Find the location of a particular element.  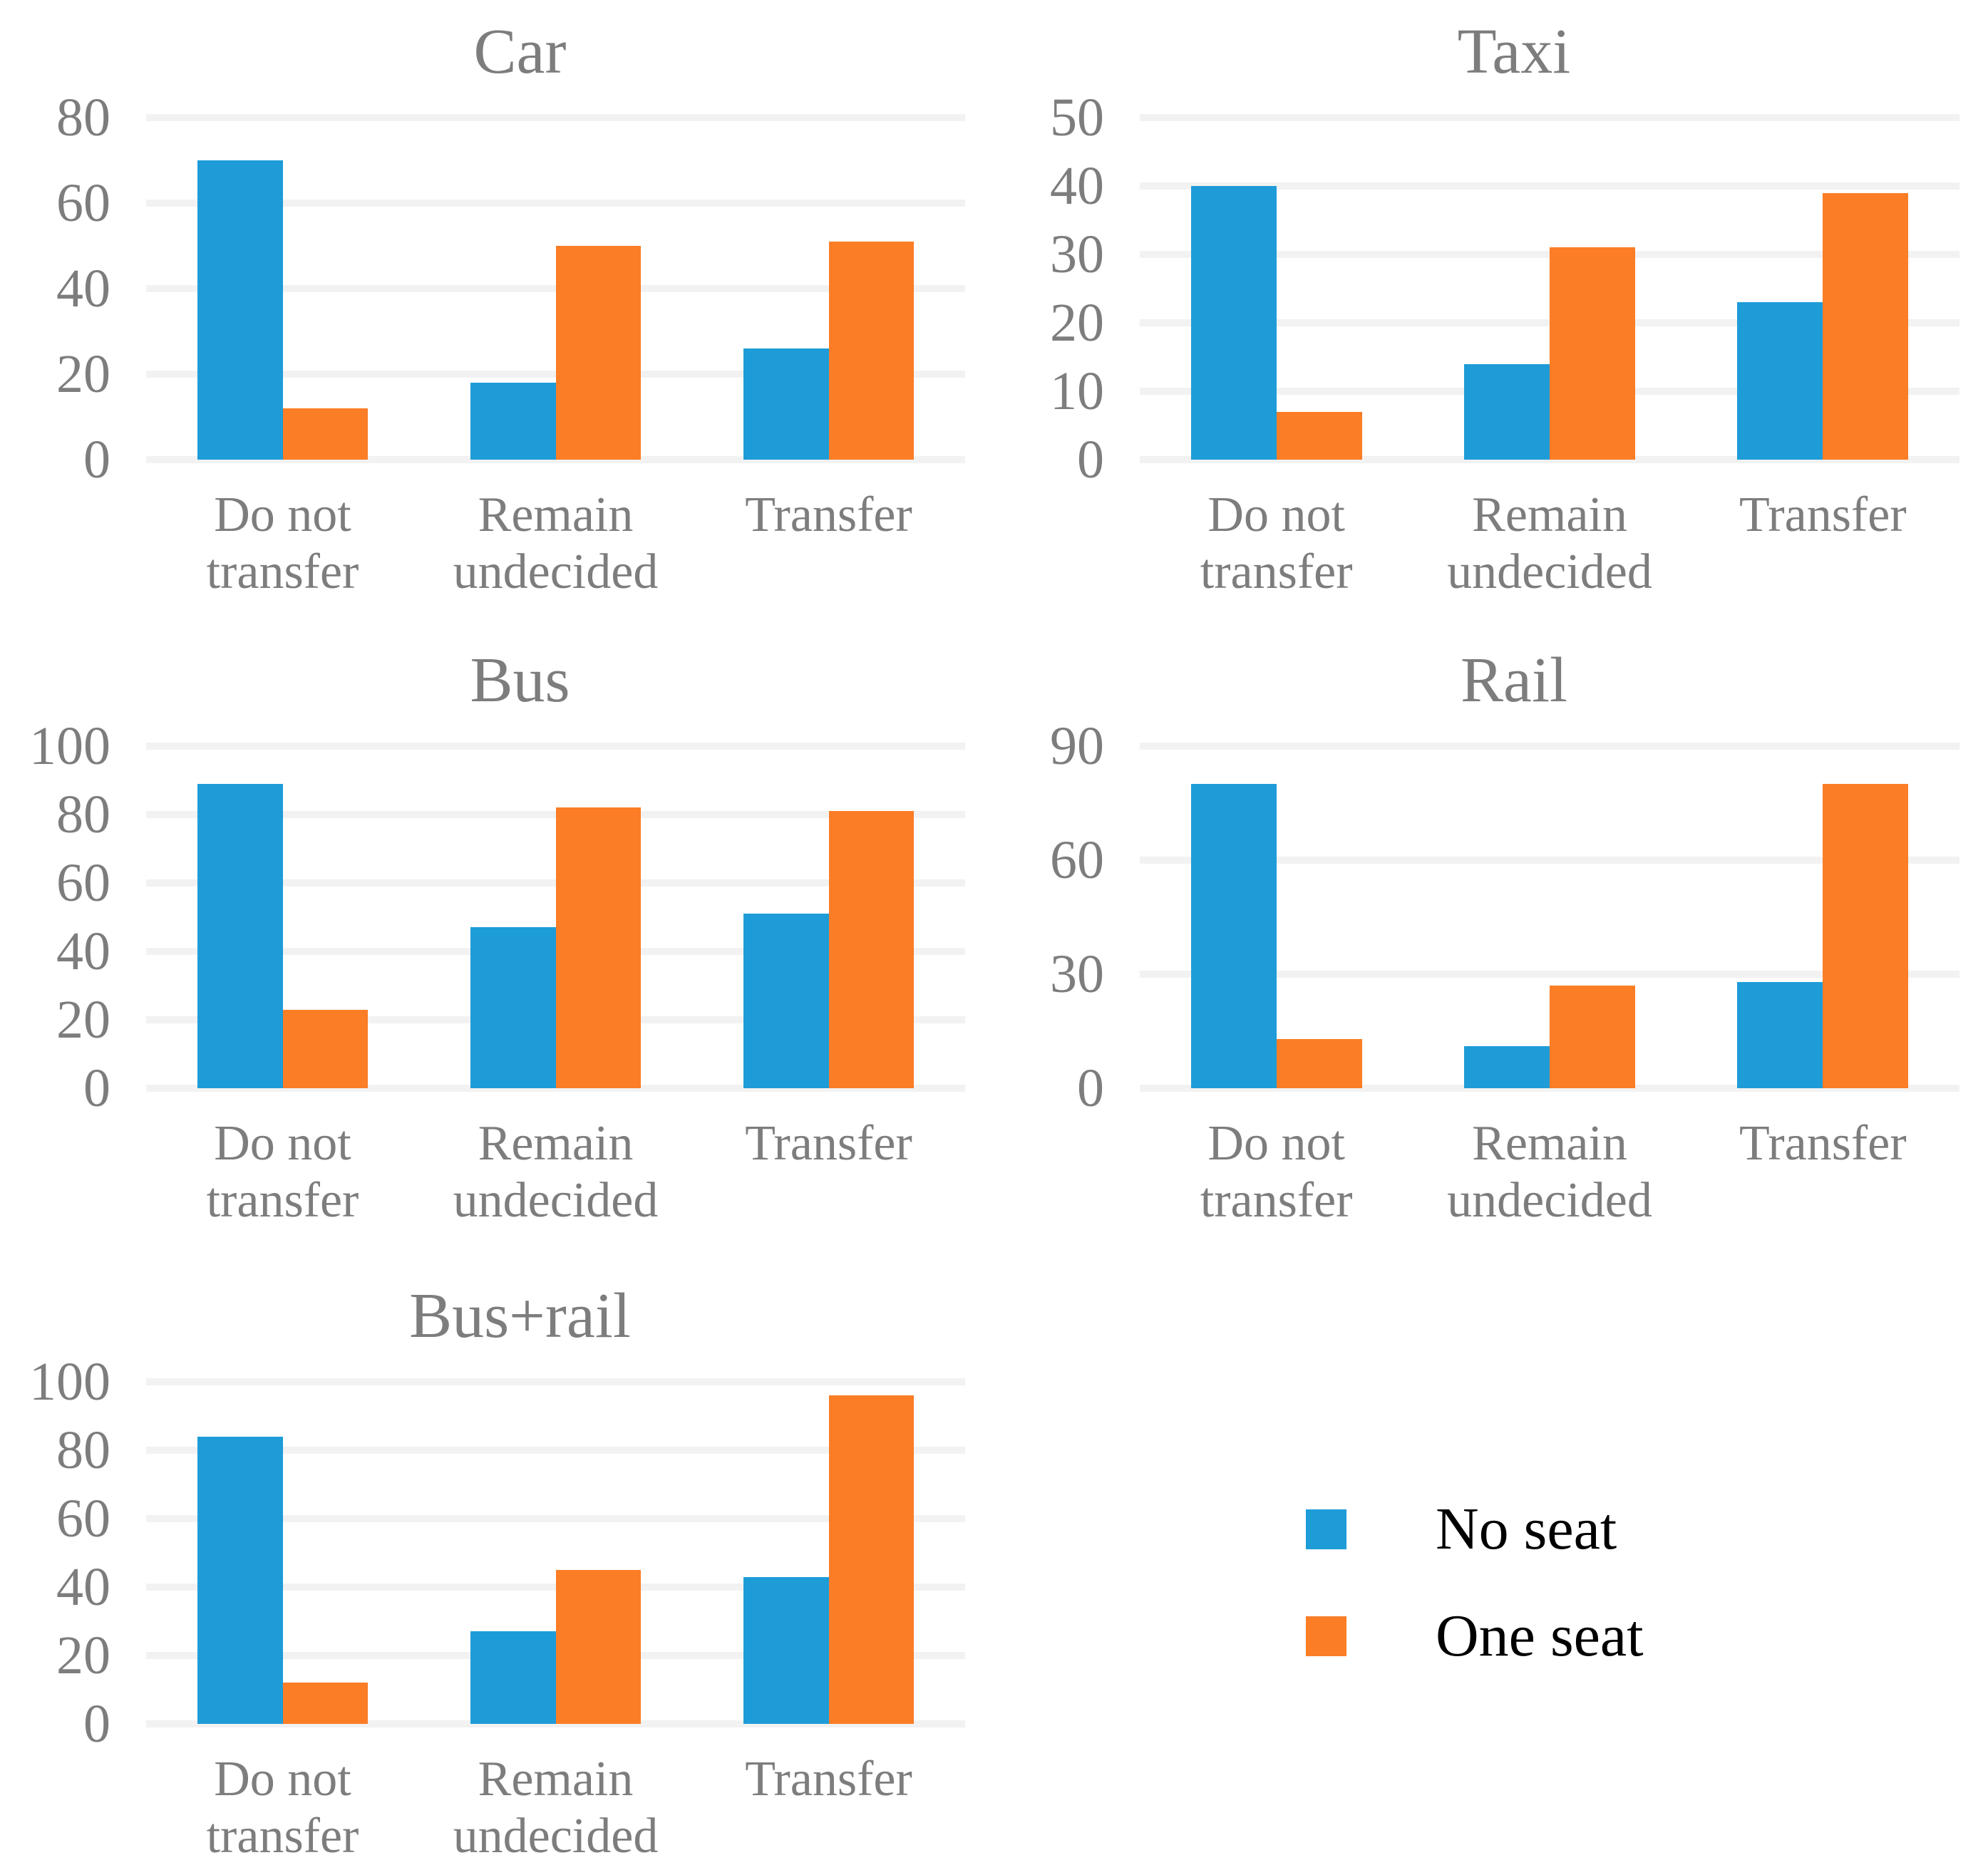

y-axis: 0 20 40 60 80 100 is located at coordinates (73, 917).